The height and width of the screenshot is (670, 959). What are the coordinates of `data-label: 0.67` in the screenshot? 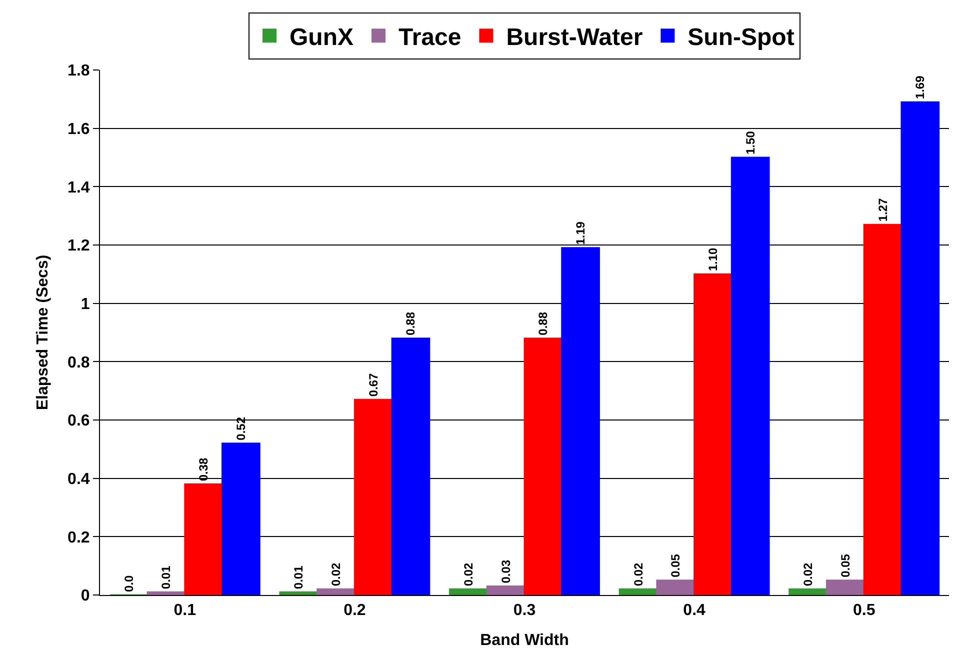 It's located at (373, 384).